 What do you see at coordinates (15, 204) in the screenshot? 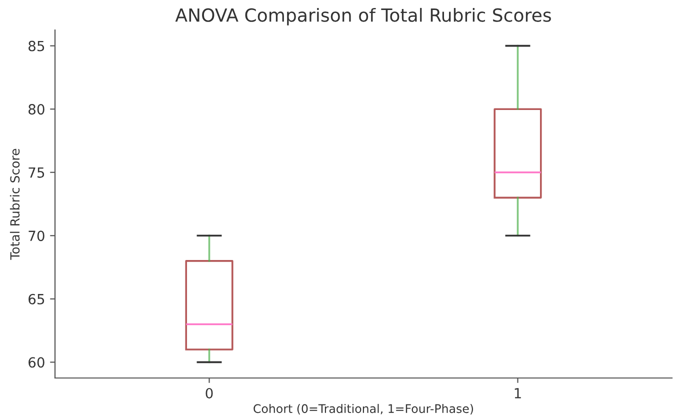
I see `y-axis-title: Total Rubric Score` at bounding box center [15, 204].